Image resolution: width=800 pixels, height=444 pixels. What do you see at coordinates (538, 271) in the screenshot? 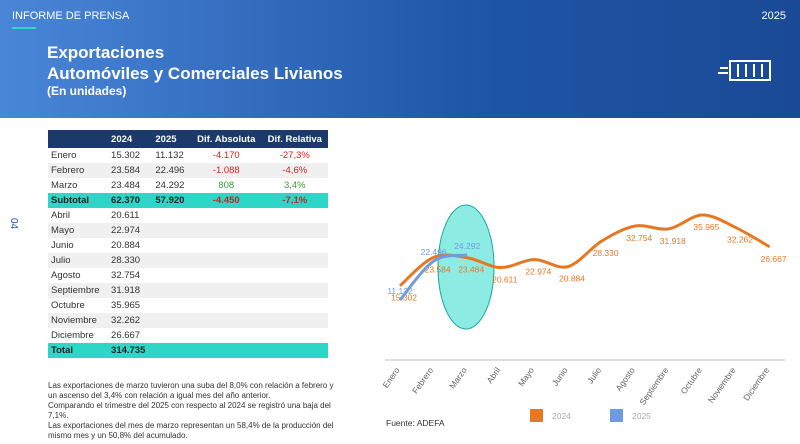
I see `value-label: 22.974` at bounding box center [538, 271].